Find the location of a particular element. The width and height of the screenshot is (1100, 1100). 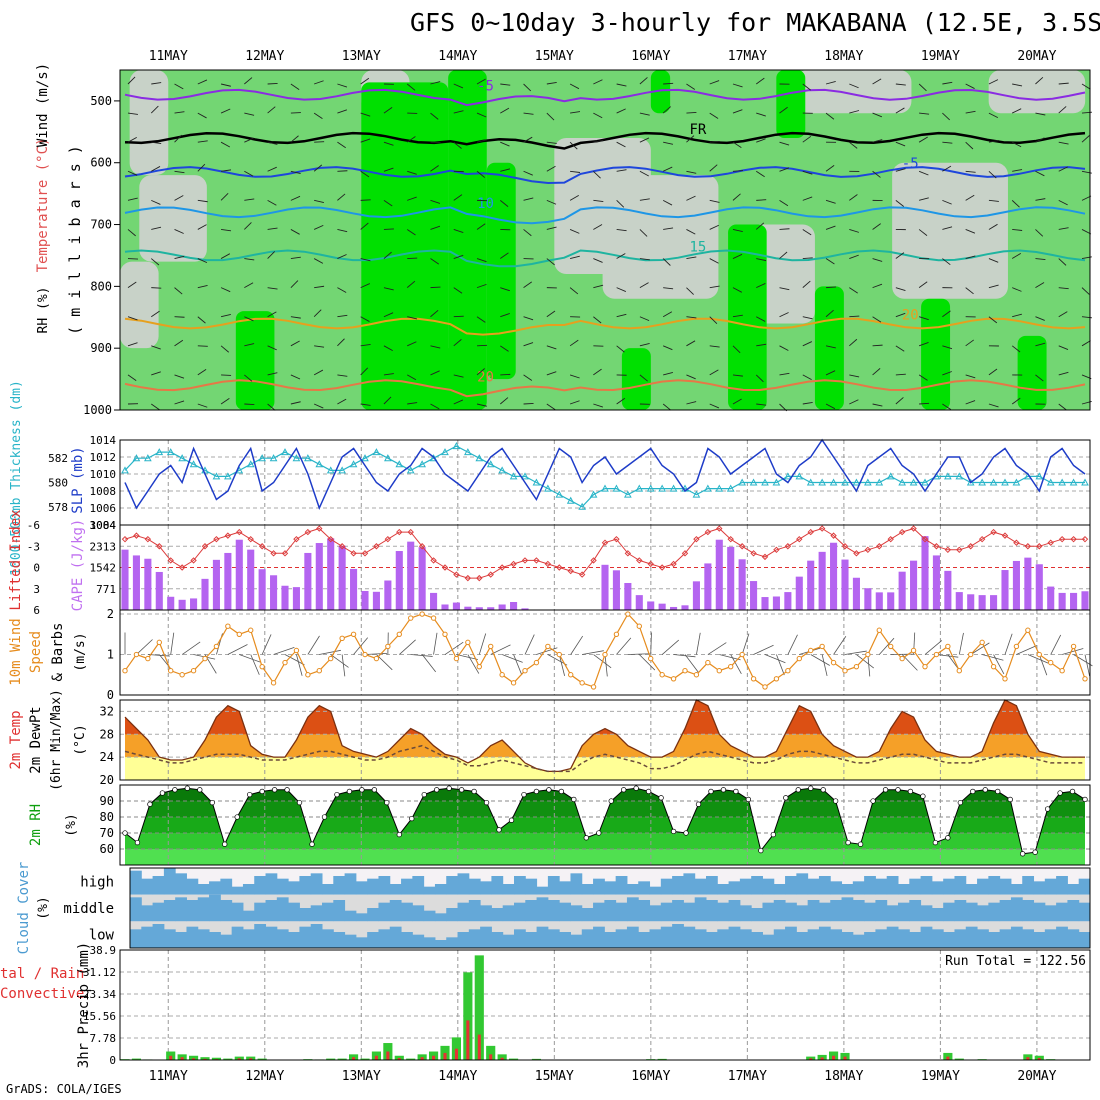

temp-line is located at coordinates (604, 736).